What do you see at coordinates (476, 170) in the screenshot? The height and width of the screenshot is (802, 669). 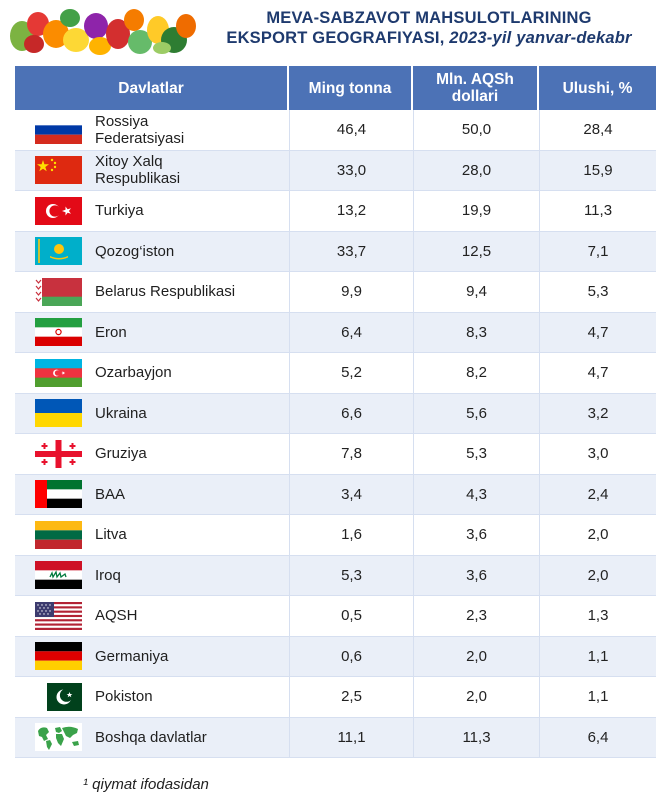 I see `value-cell: 28,0` at bounding box center [476, 170].